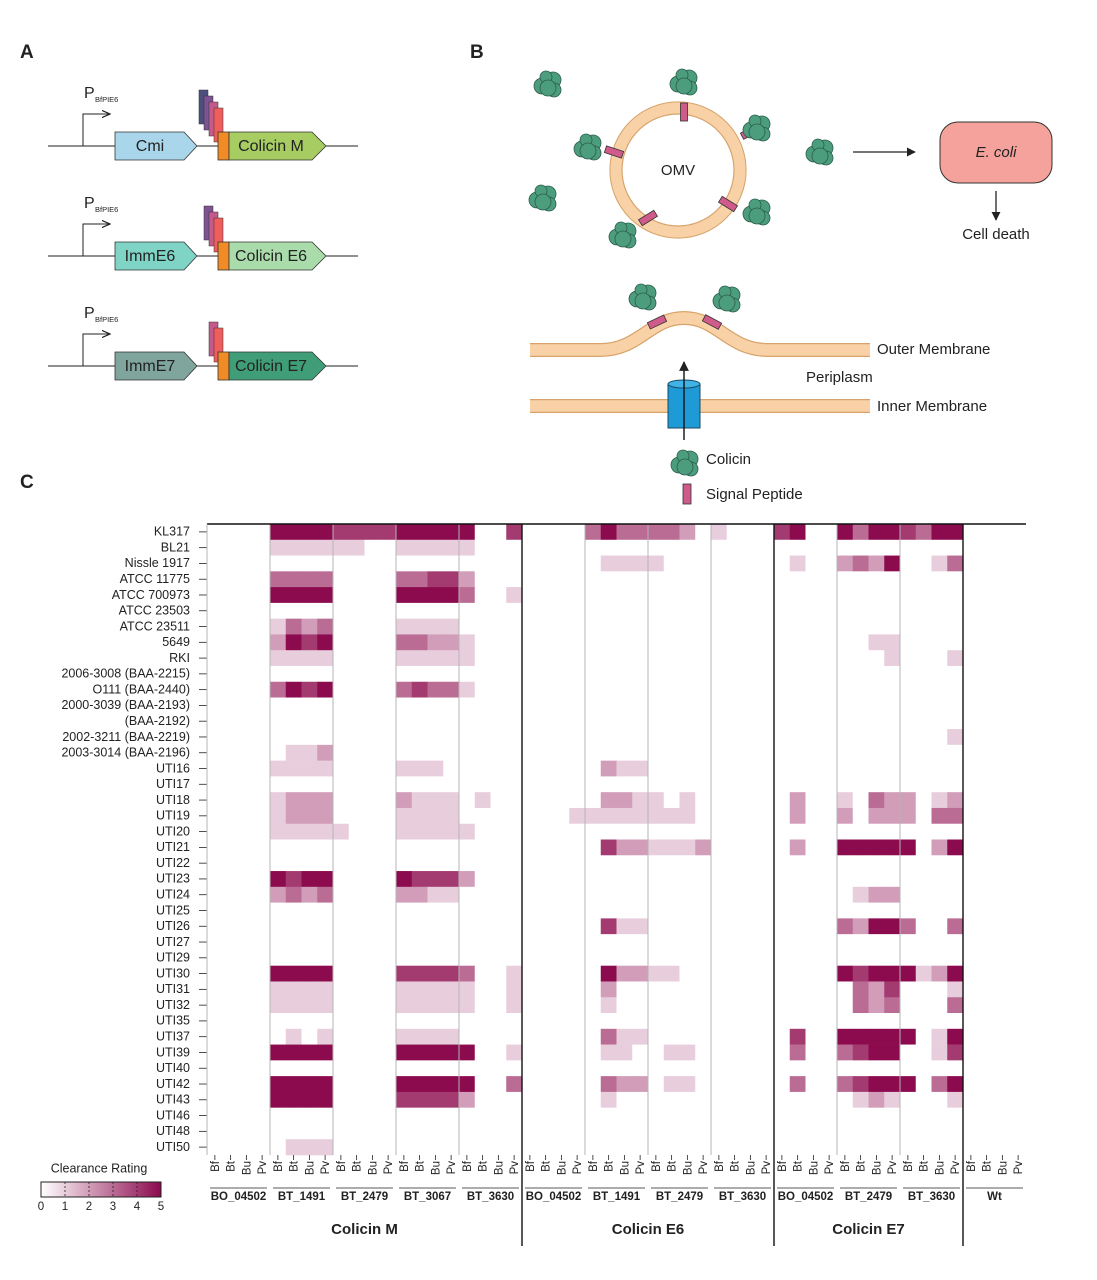  What do you see at coordinates (302, 1197) in the screenshot?
I see `group-label: BT_1491` at bounding box center [302, 1197].